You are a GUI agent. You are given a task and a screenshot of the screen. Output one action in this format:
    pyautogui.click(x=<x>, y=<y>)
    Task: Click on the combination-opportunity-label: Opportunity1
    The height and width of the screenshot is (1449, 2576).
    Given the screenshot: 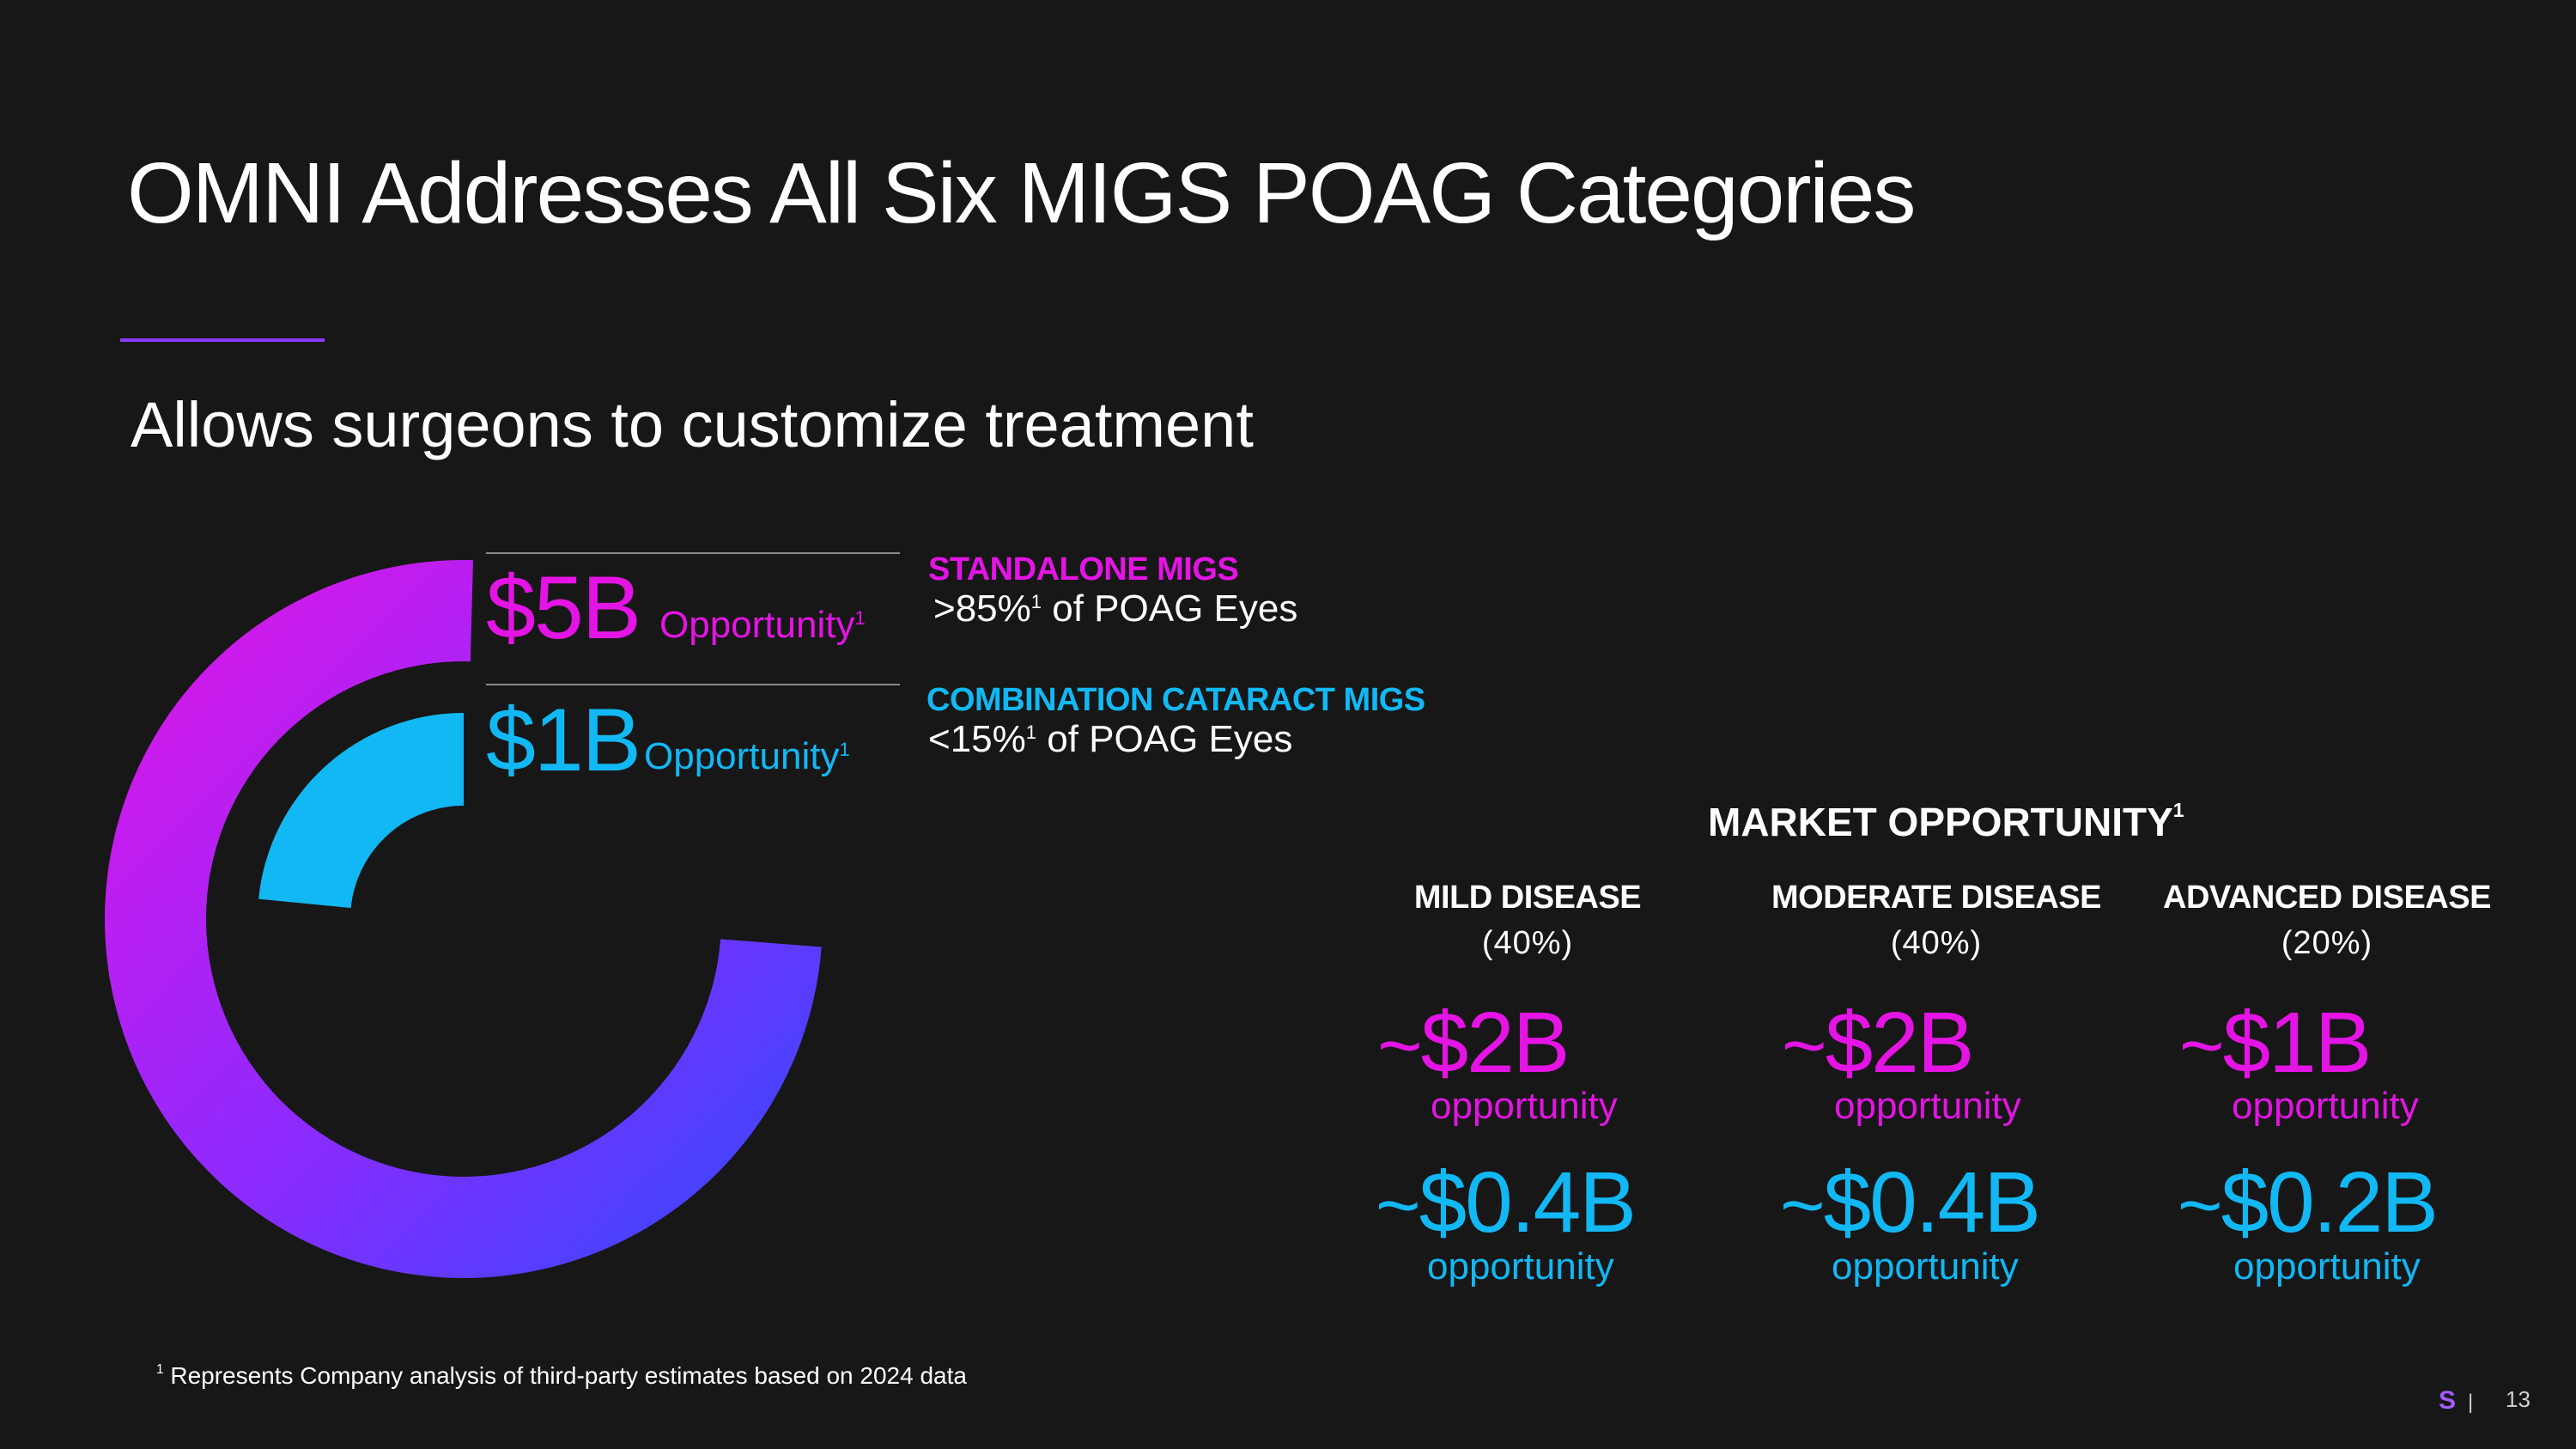 What is the action you would take?
    pyautogui.click(x=747, y=756)
    